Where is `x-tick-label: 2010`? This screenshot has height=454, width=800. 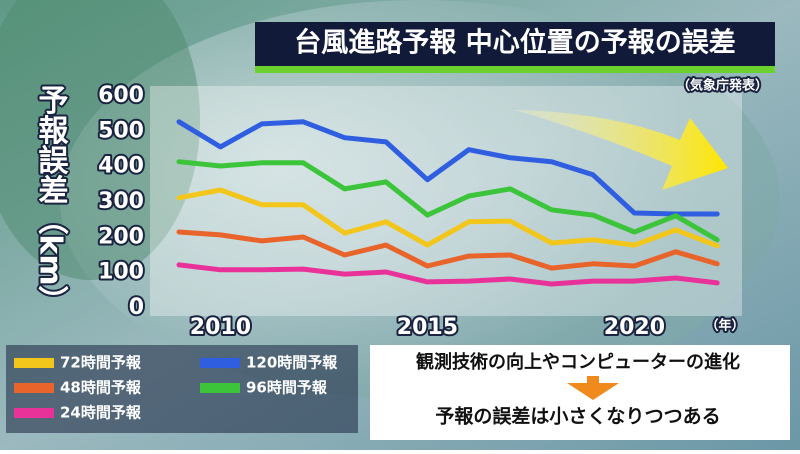
x-tick-label: 2010 is located at coordinates (220, 327).